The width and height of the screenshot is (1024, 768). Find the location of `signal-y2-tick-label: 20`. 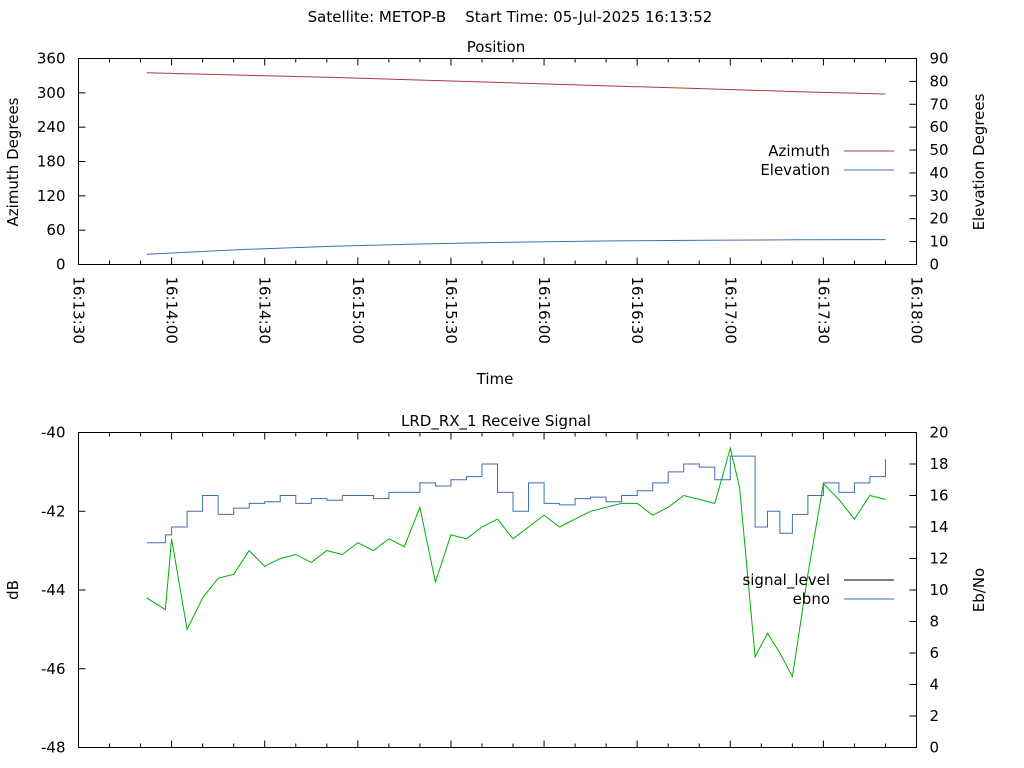

signal-y2-tick-label: 20 is located at coordinates (939, 433).